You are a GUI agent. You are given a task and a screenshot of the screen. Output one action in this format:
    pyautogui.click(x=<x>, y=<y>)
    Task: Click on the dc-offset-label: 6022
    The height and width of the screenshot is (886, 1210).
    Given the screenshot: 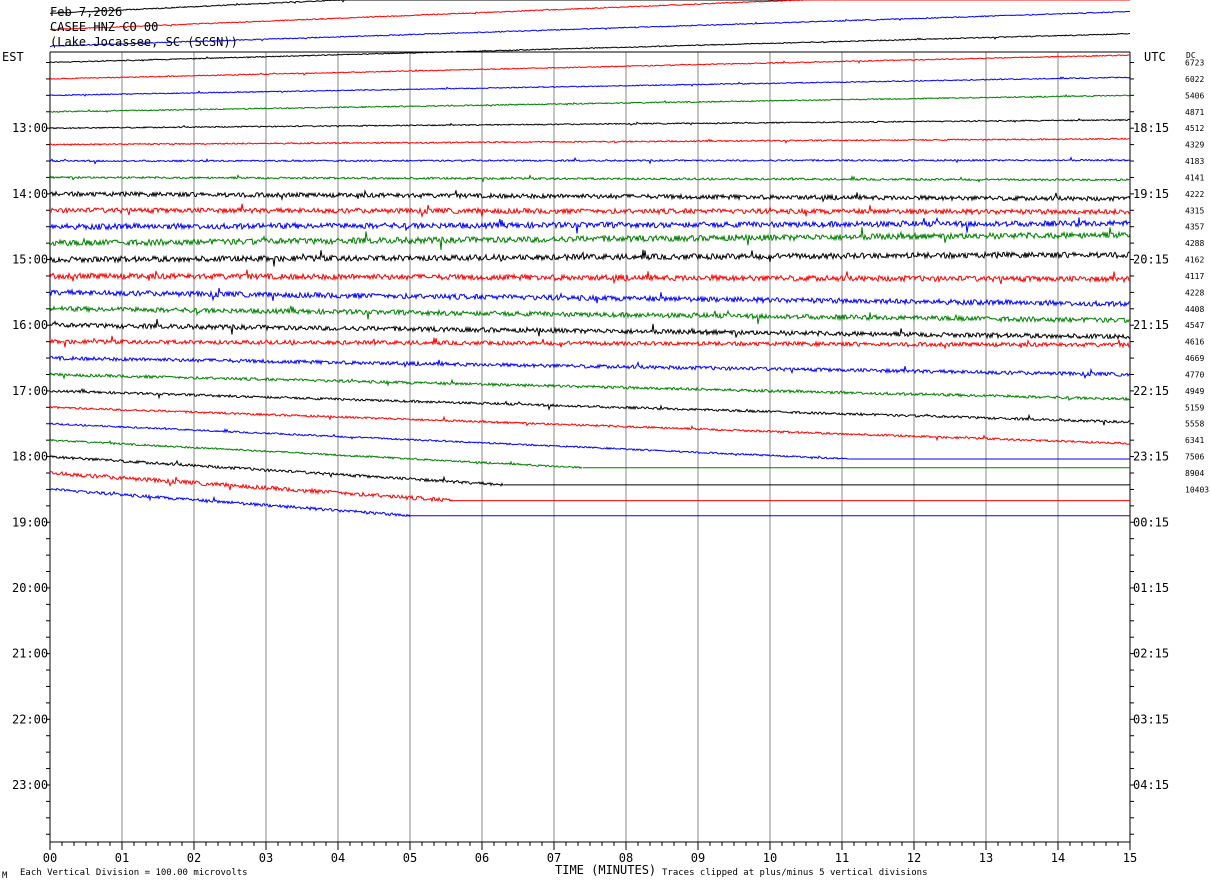 What is the action you would take?
    pyautogui.click(x=1194, y=79)
    